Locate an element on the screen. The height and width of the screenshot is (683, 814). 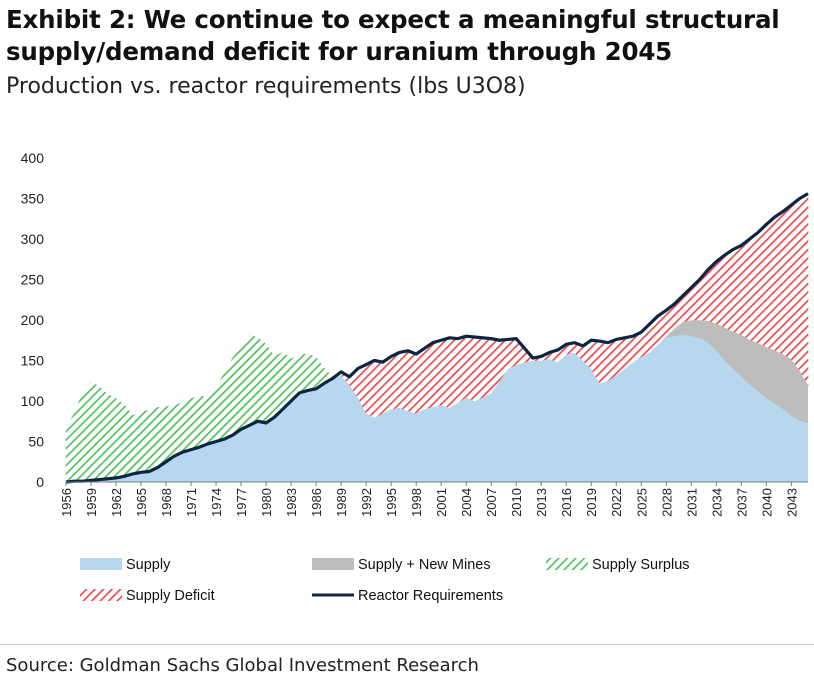
x-tick-label: 2031 is located at coordinates (691, 502).